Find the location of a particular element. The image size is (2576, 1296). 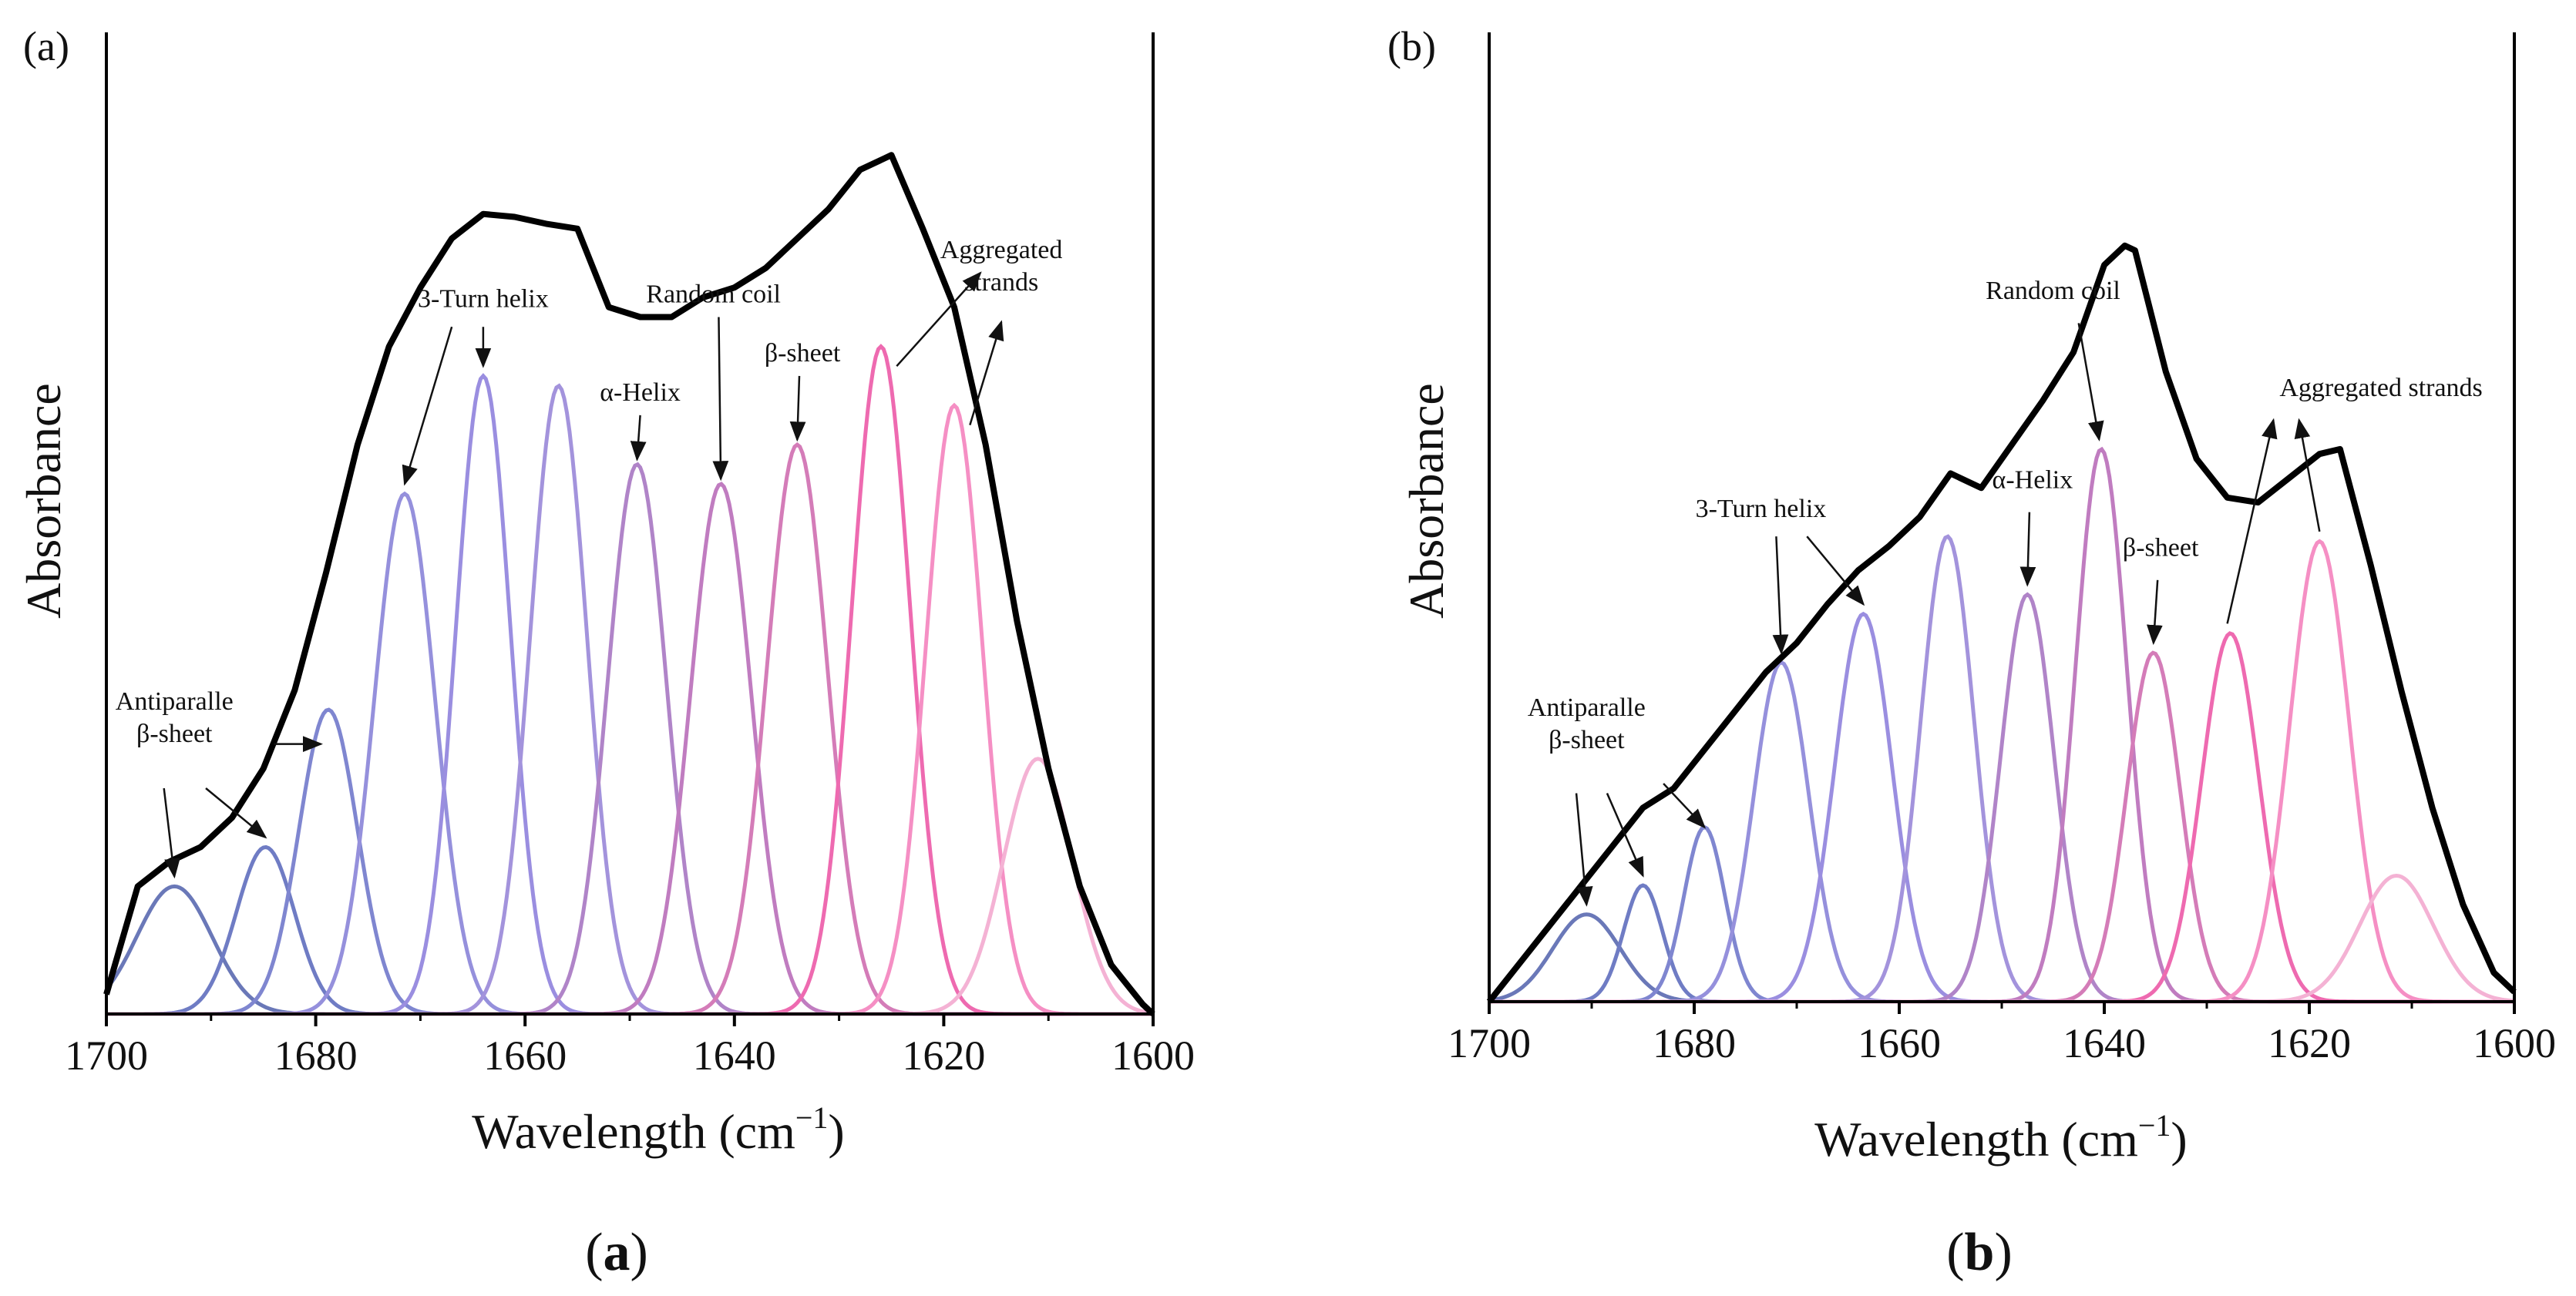

panel-a-annotation-2-label: 3-Turn helix is located at coordinates (483, 300).